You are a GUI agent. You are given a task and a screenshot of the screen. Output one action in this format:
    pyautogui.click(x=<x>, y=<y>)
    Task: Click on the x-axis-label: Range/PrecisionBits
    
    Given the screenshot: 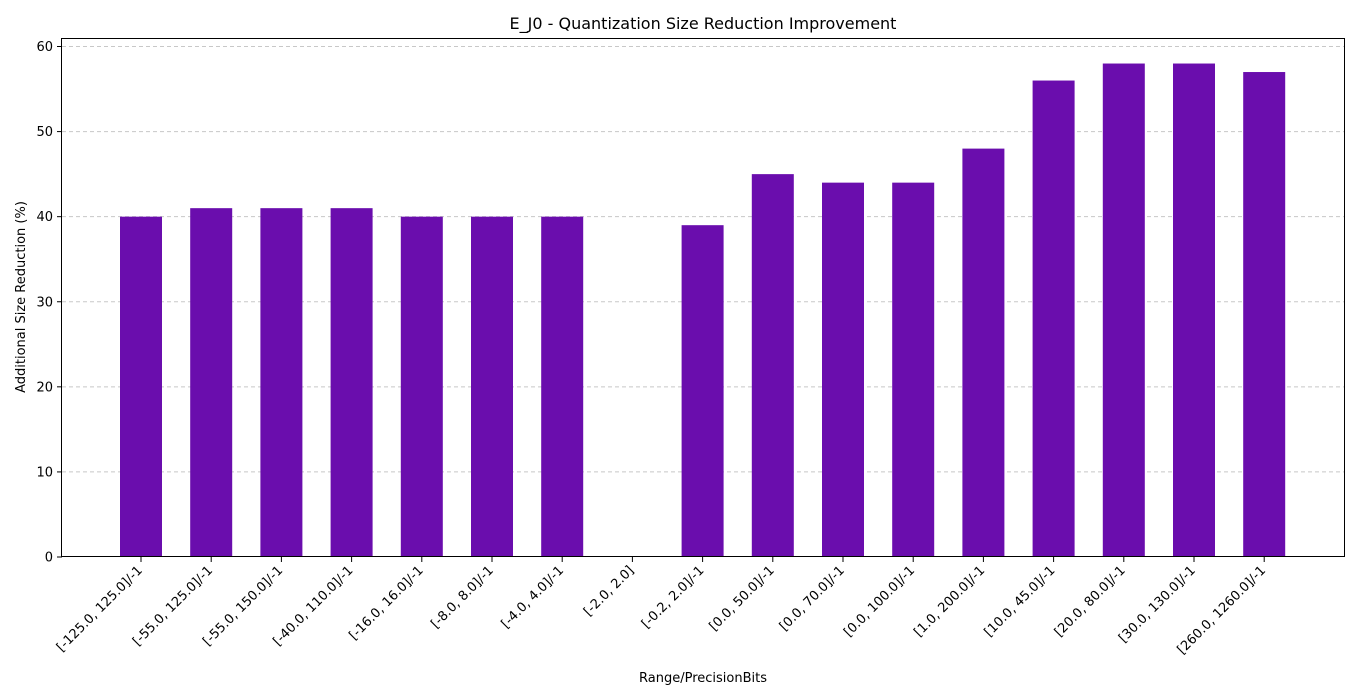 What is the action you would take?
    pyautogui.click(x=703, y=678)
    